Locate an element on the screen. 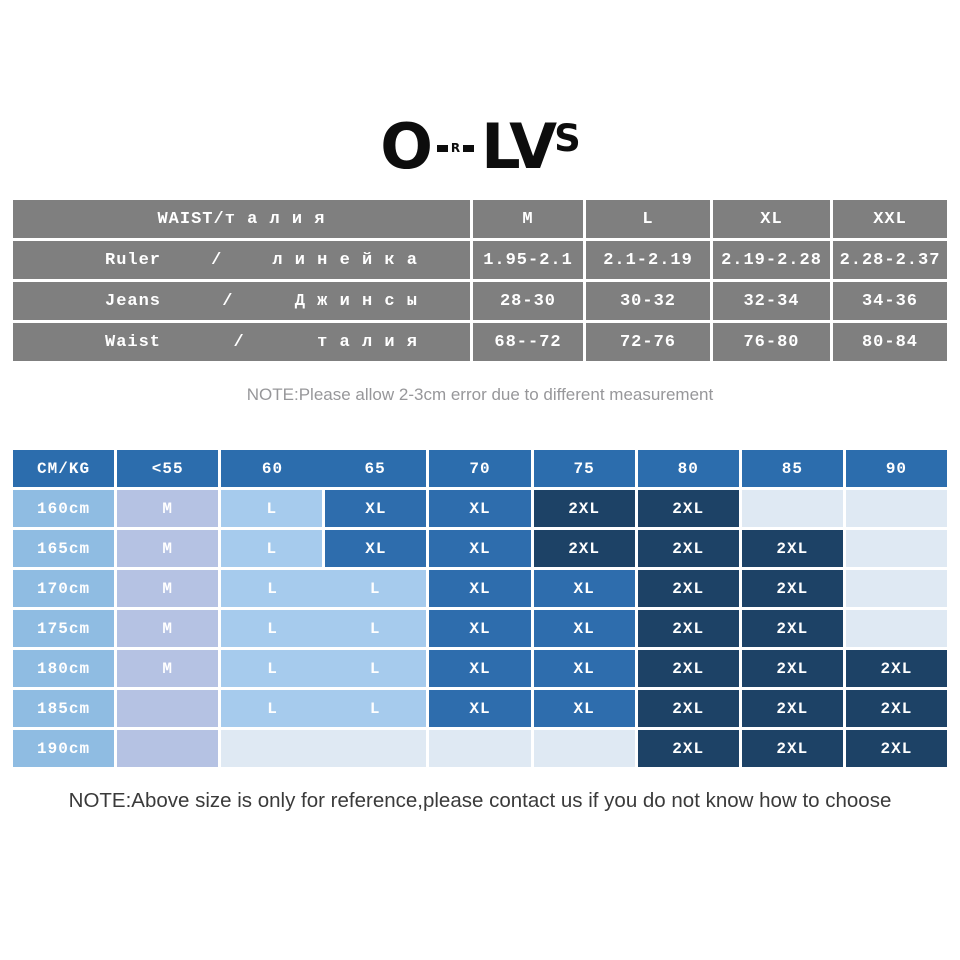 The height and width of the screenshot is (960, 960). waist-value-cell: 1.95-2.1 is located at coordinates (528, 260).